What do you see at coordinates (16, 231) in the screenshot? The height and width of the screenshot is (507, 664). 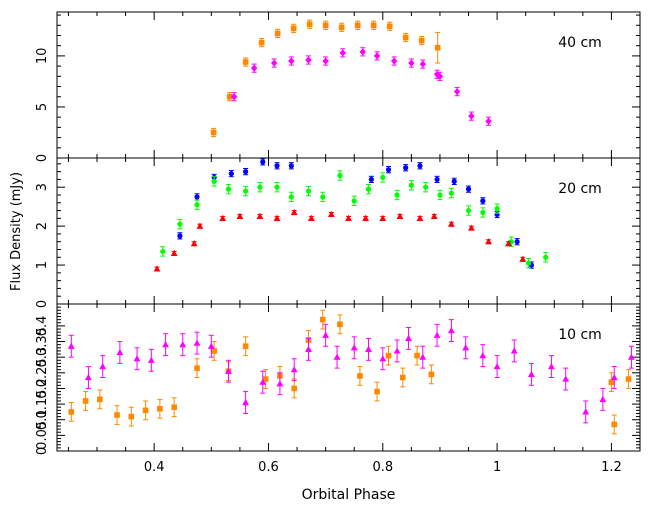 I see `y-axis-label: Flux Density (mJy)` at bounding box center [16, 231].